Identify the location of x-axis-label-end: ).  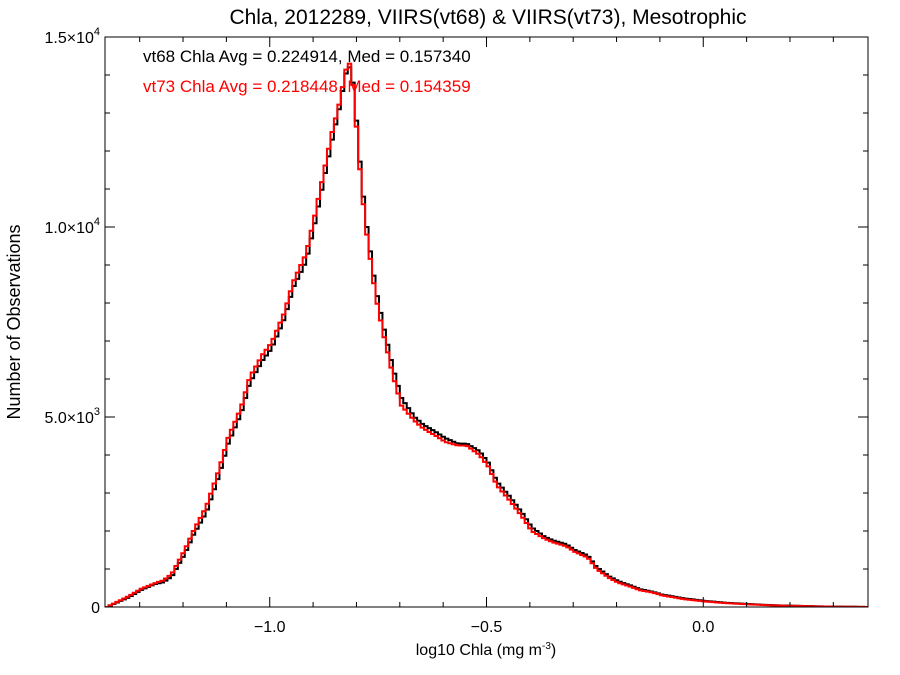
(553, 650).